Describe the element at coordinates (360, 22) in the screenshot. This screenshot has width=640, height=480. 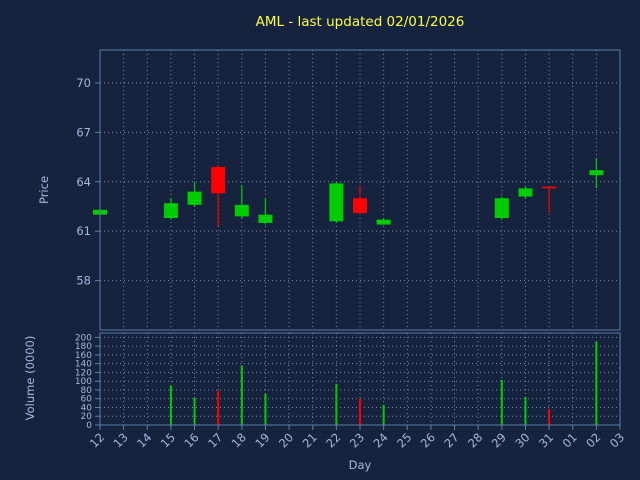
I see `chart-title: AML - last updated 02/01/2026` at that location.